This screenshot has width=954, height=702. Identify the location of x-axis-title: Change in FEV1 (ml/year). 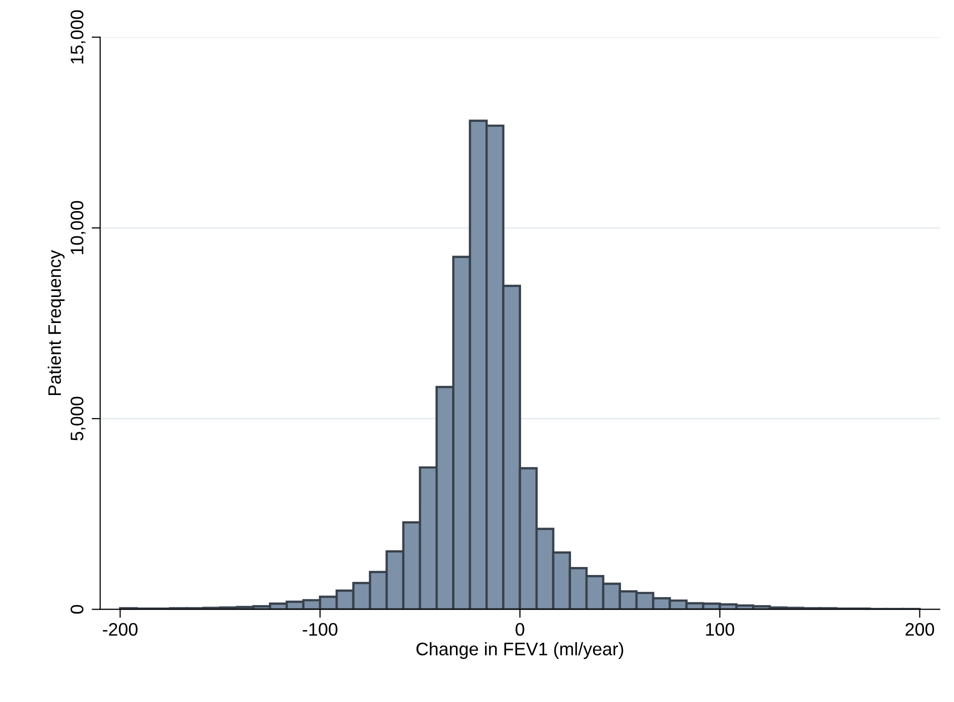
(520, 650).